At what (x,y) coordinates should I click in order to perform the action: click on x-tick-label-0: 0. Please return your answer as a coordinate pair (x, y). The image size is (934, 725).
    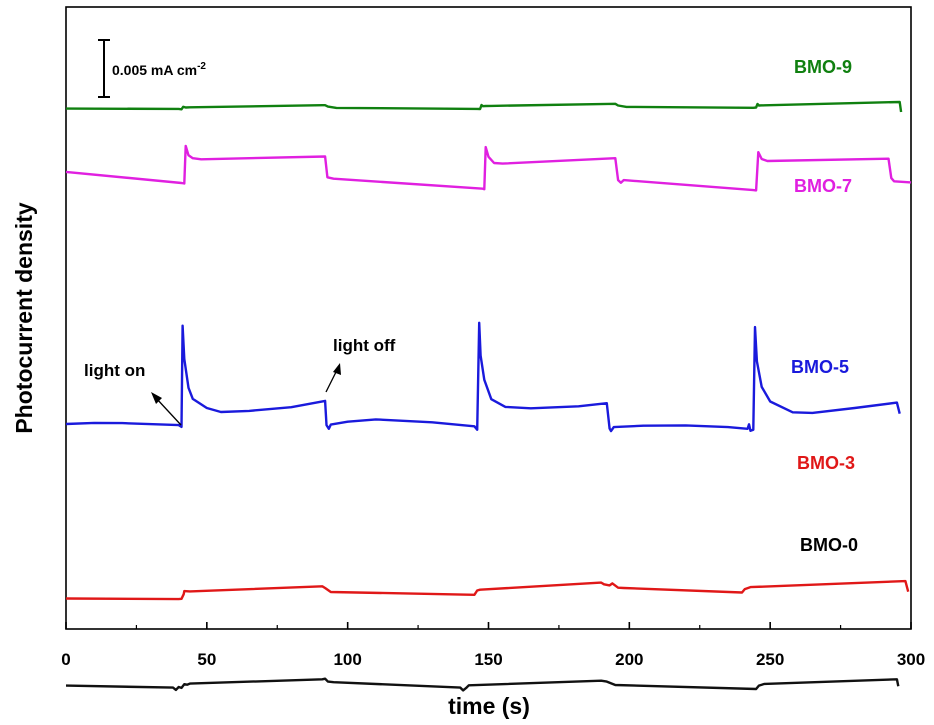
    Looking at the image, I should click on (65, 659).